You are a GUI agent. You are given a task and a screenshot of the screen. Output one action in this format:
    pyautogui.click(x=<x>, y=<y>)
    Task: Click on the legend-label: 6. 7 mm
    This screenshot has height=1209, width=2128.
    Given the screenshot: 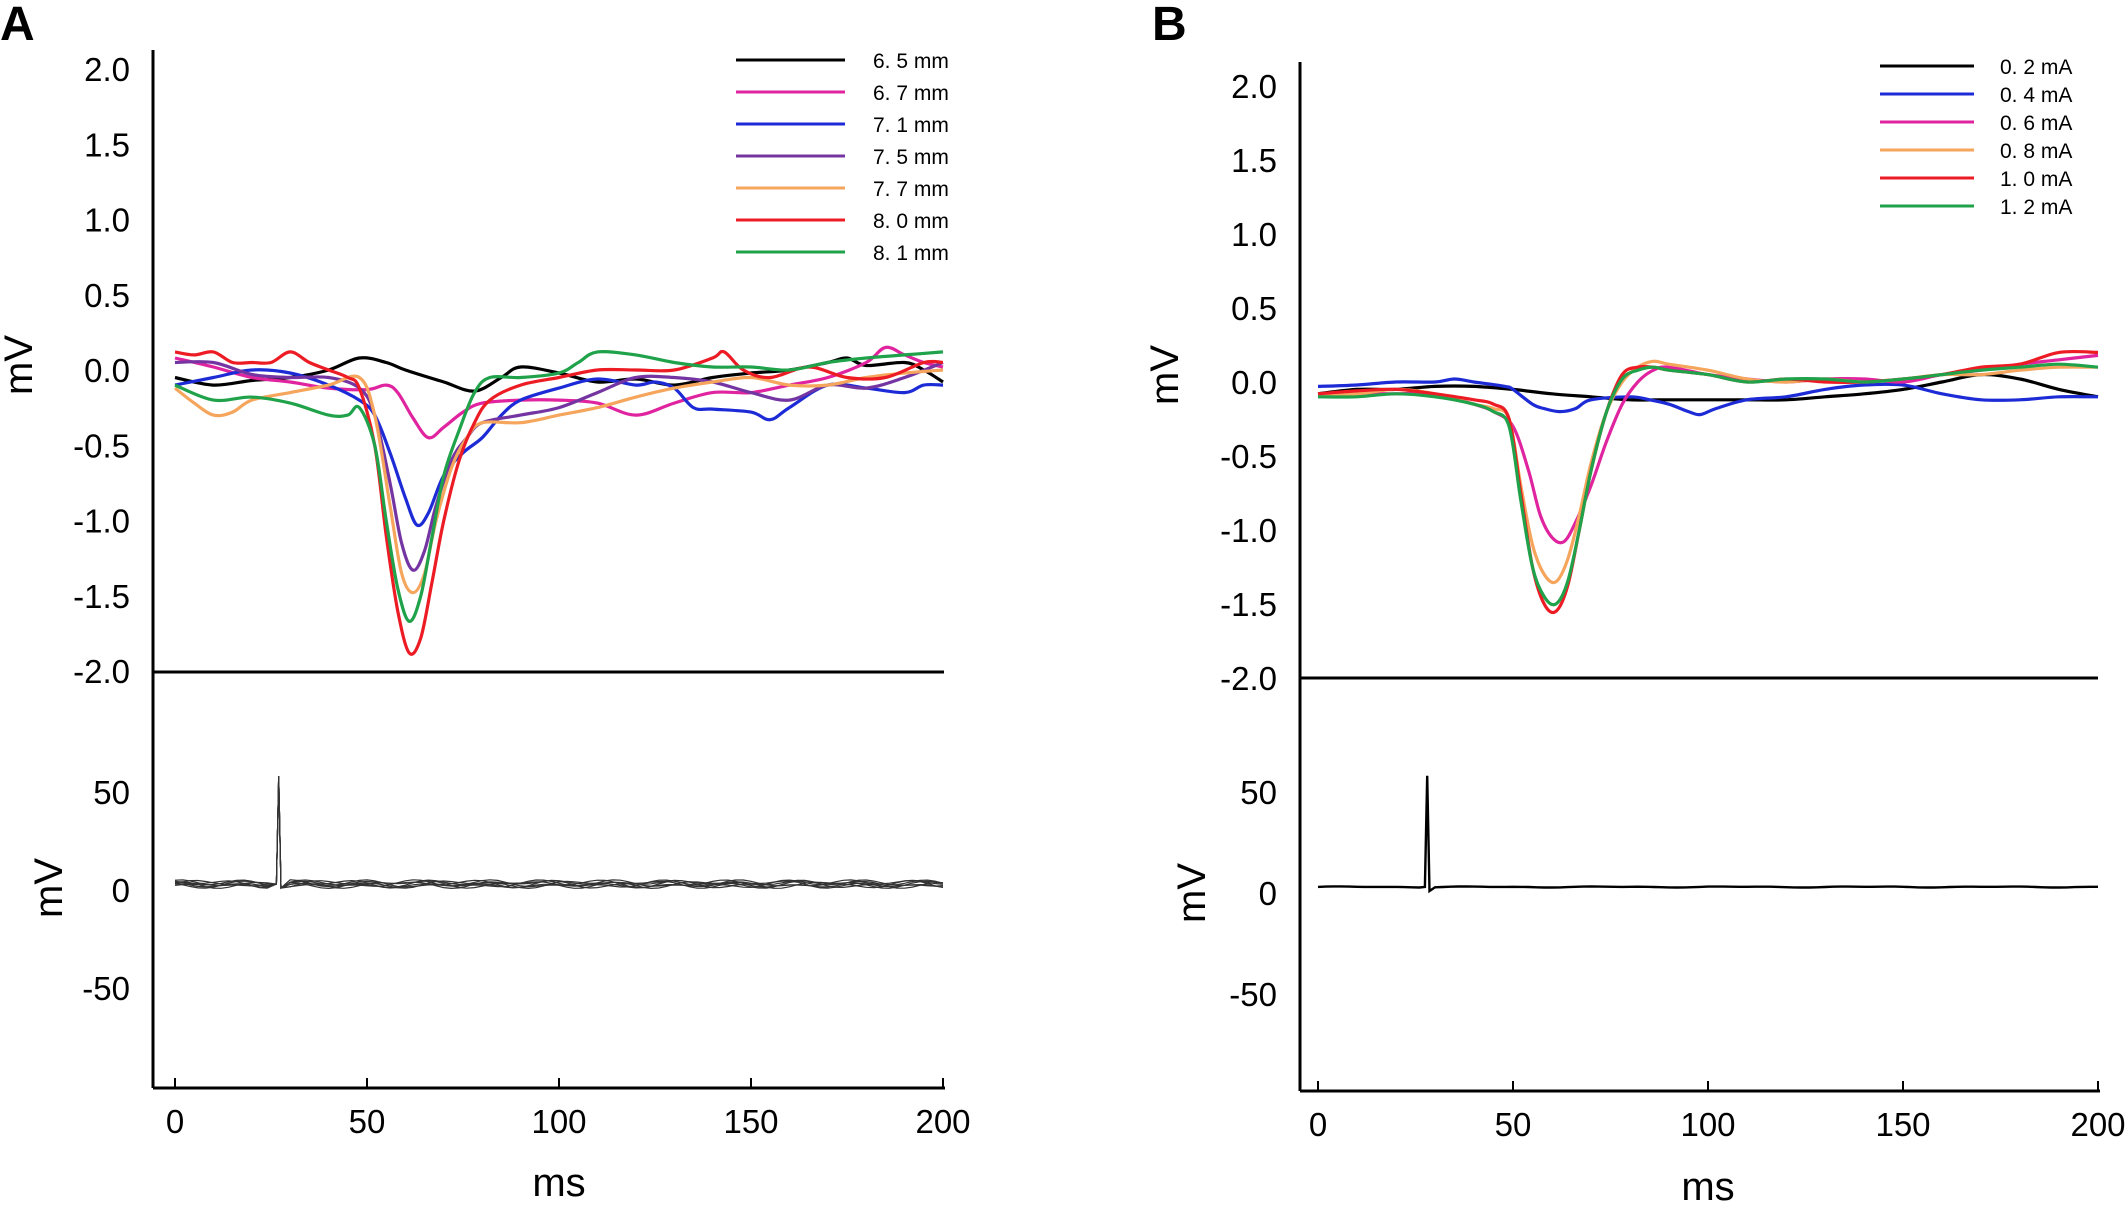 What is the action you would take?
    pyautogui.click(x=911, y=93)
    